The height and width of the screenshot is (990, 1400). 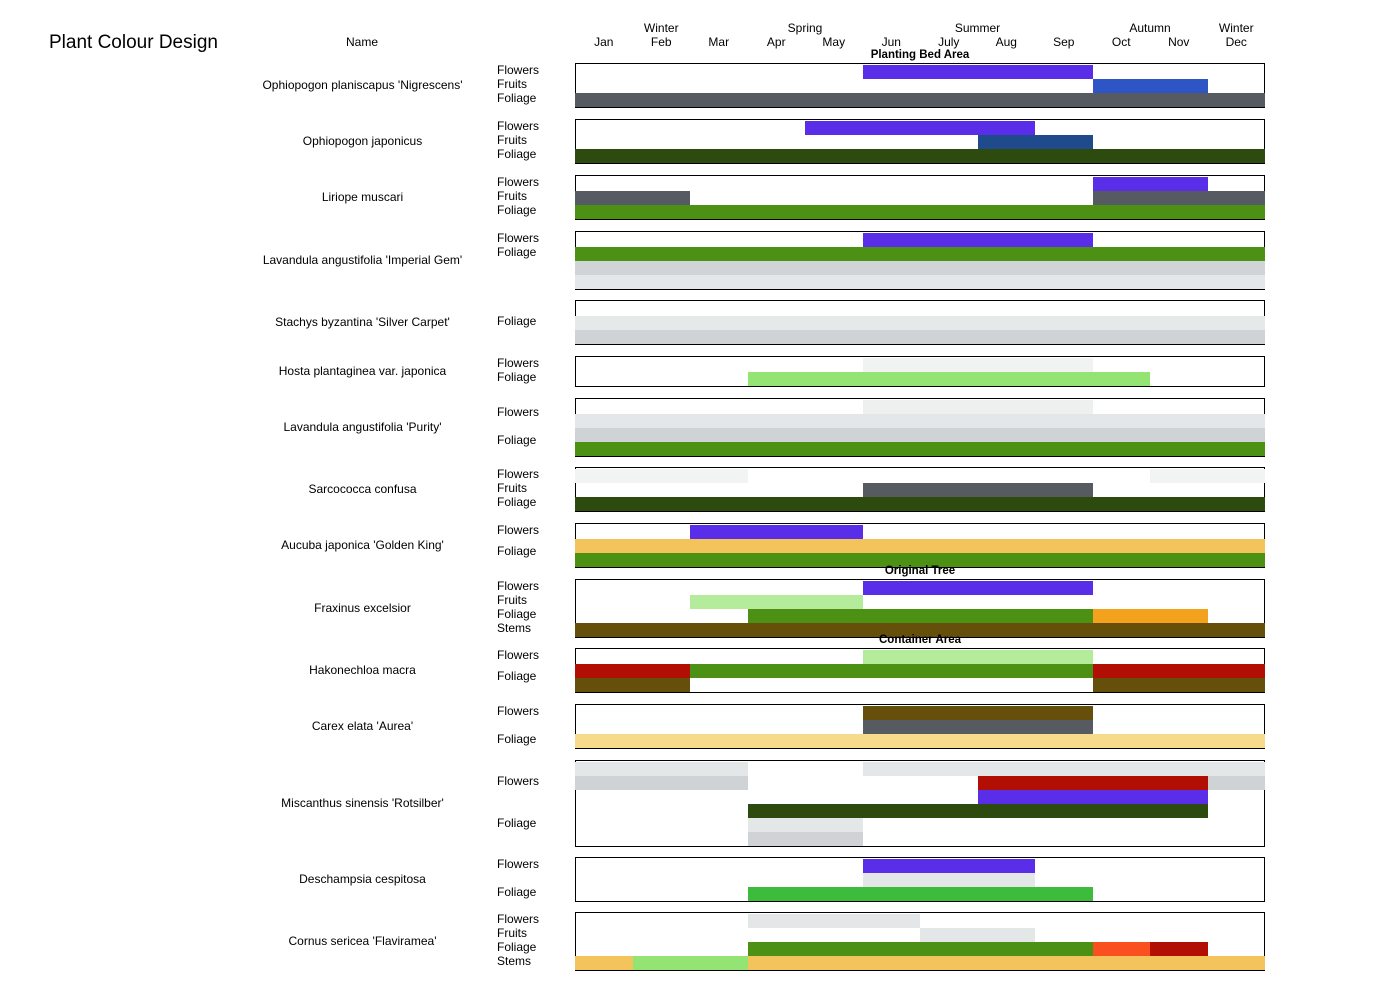 What do you see at coordinates (362, 670) in the screenshot?
I see `plant-name: Hakonechloa macra` at bounding box center [362, 670].